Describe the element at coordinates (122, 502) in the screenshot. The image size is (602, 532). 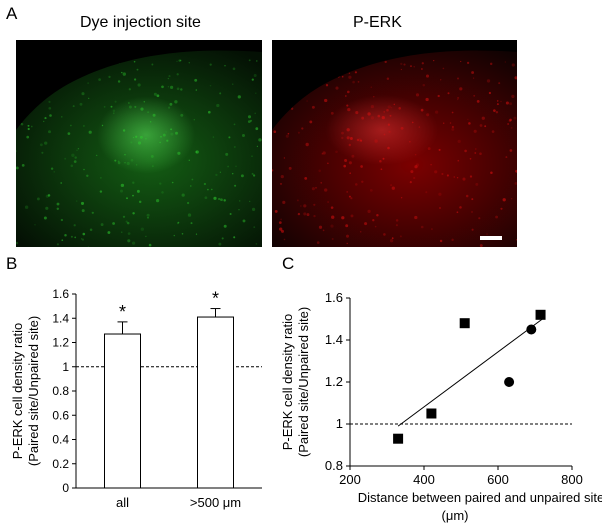
I see `category-label: all` at that location.